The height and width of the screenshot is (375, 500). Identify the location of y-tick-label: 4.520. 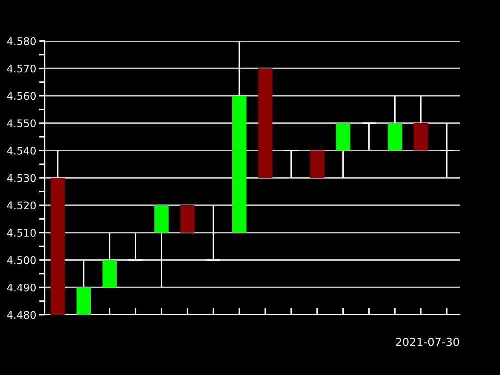
(21, 206).